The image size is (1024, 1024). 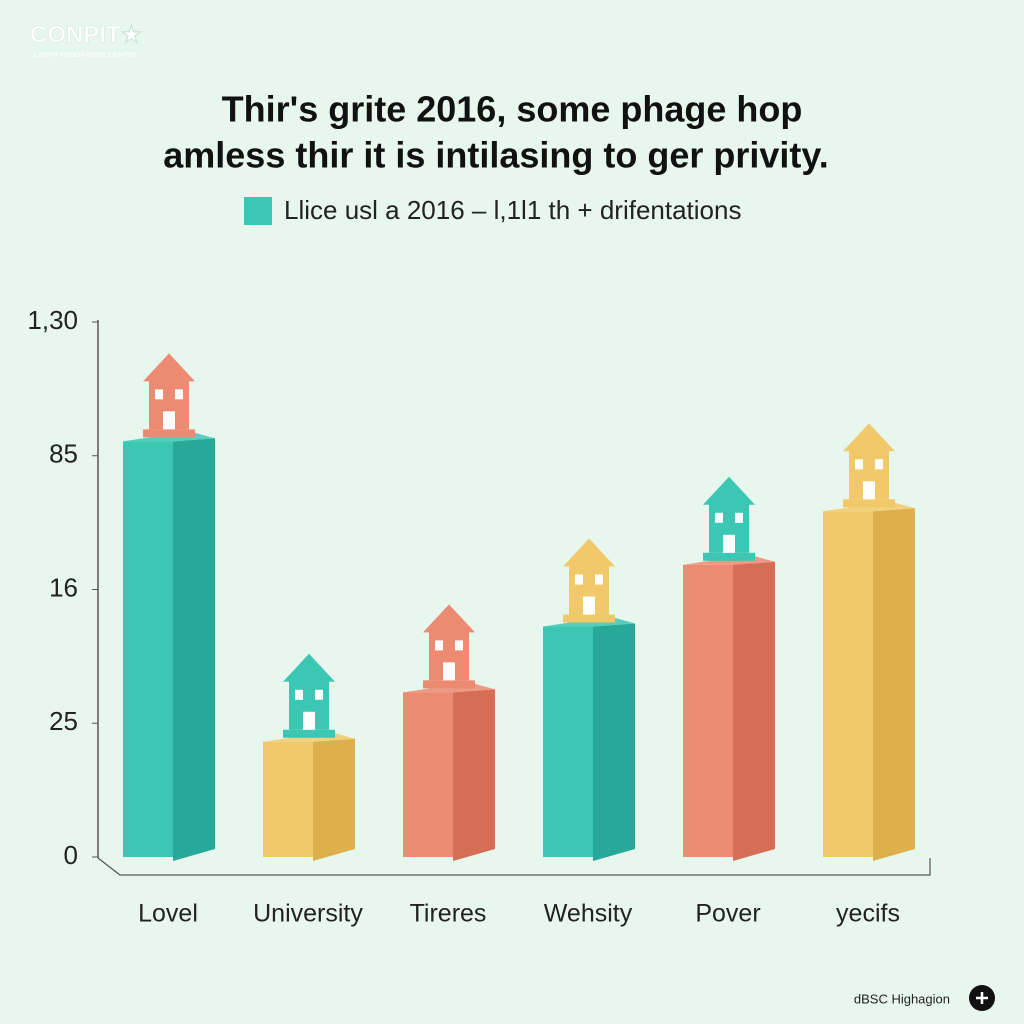 I want to click on x-tick-label: yecifs, so click(x=868, y=914).